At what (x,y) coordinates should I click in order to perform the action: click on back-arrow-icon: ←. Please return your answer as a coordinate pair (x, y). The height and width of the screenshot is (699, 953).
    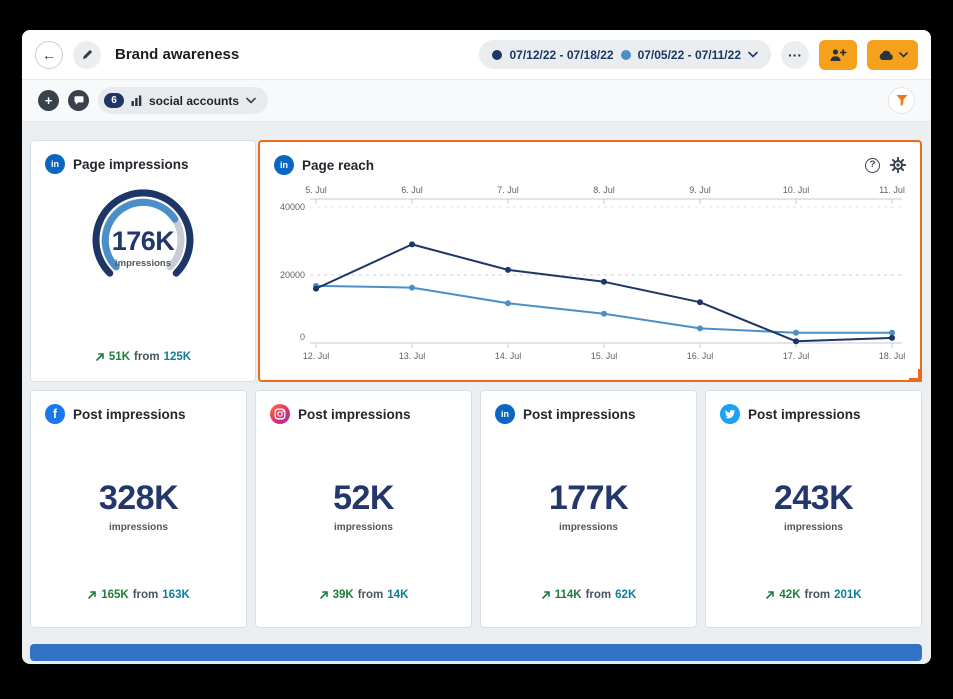
    Looking at the image, I should click on (49, 54).